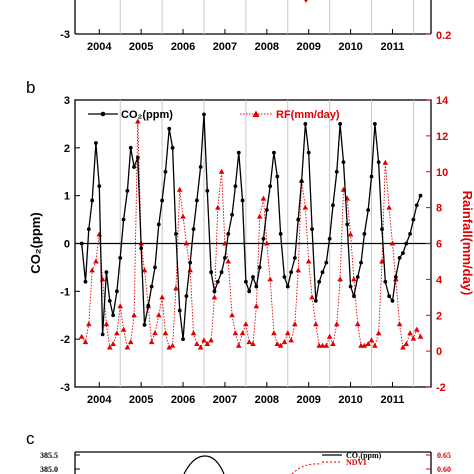 Image resolution: width=474 pixels, height=474 pixels. What do you see at coordinates (256, 113) in the screenshot?
I see `legend-rf-marker` at bounding box center [256, 113].